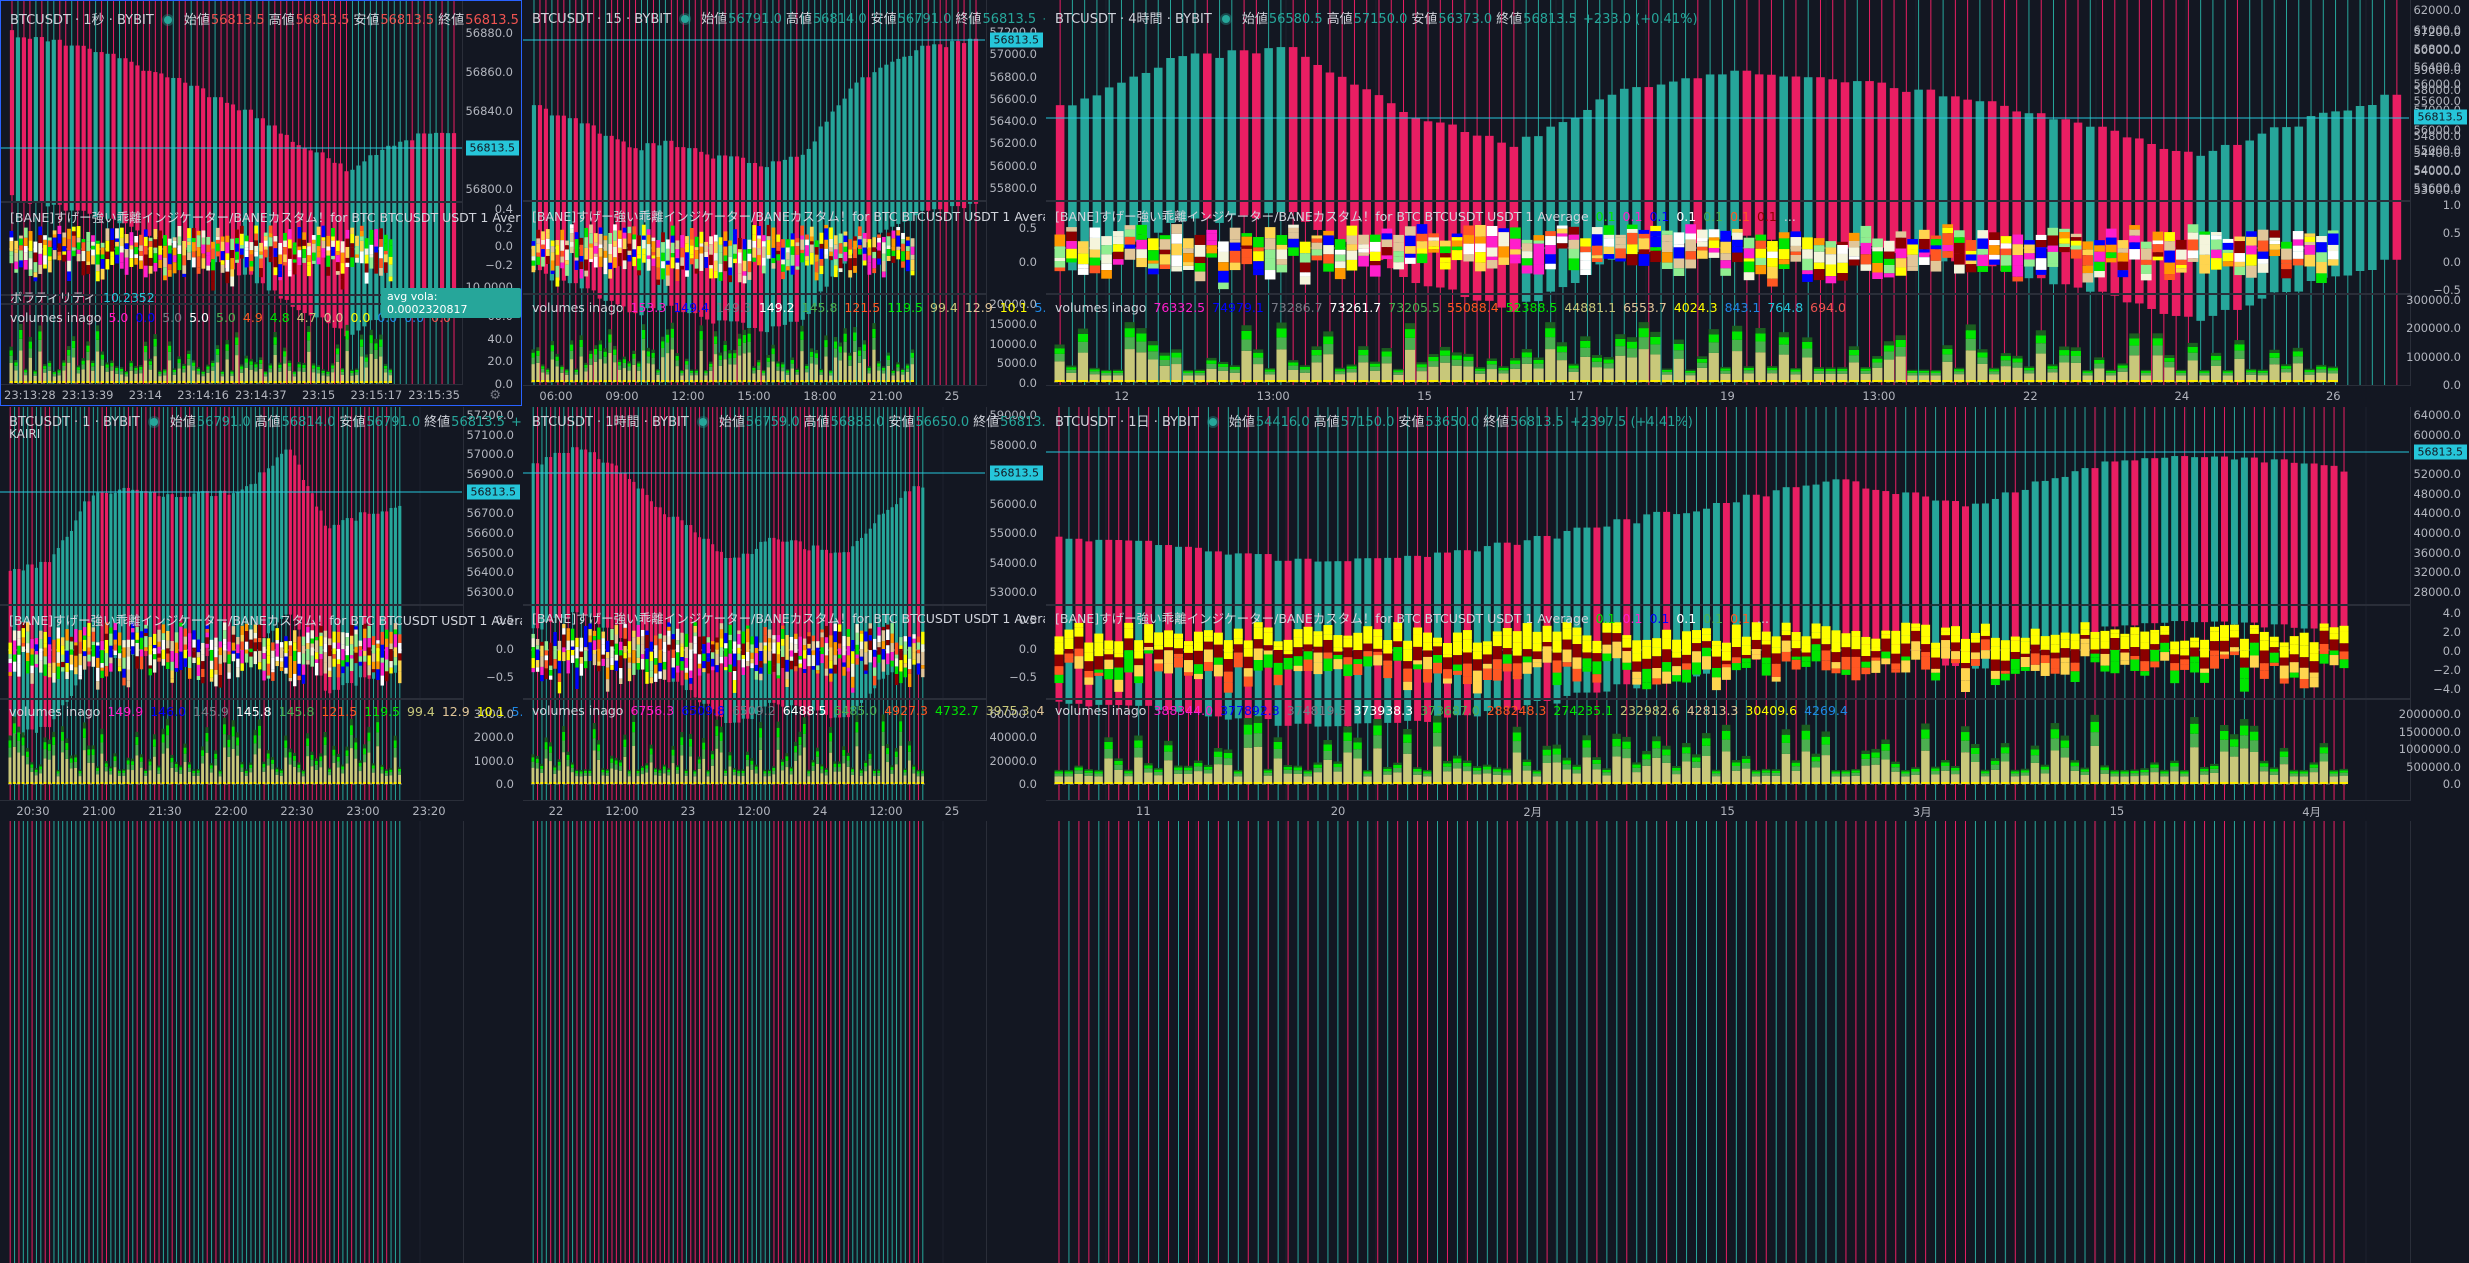 This screenshot has width=2469, height=1263. I want to click on time-axis: 20:30 21:00 21:30 22:00 22:30 23:00 23:20, so click(232, 810).